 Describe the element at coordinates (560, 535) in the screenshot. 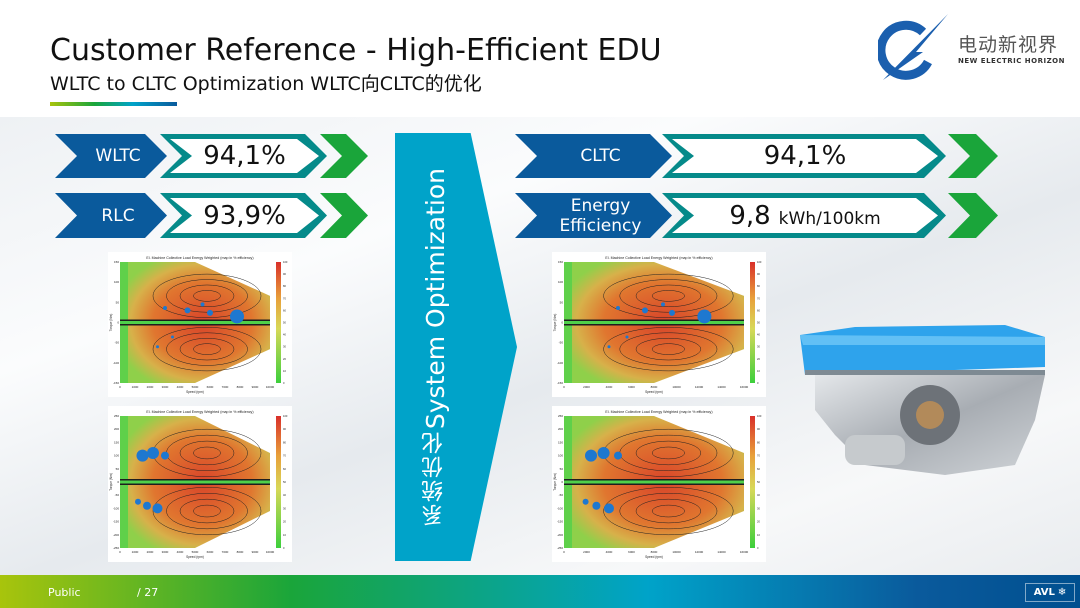

I see `y-tick-label: -200` at that location.